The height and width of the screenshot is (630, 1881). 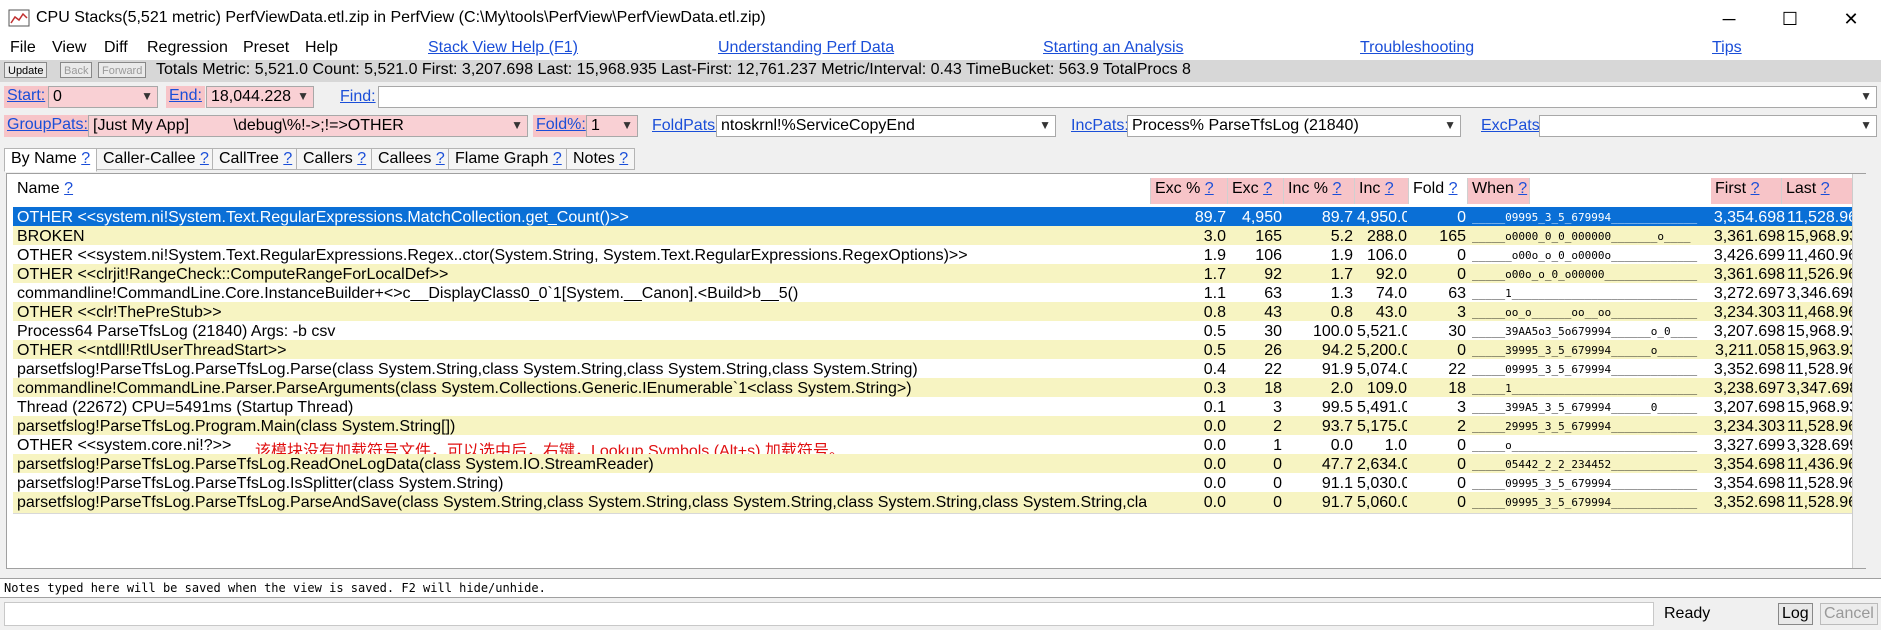 I want to click on log-button: Log, so click(x=1795, y=614).